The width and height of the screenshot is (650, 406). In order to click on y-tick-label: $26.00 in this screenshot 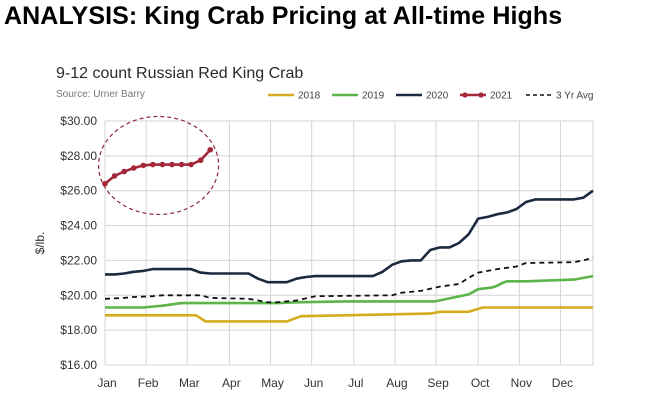, I will do `click(78, 191)`.